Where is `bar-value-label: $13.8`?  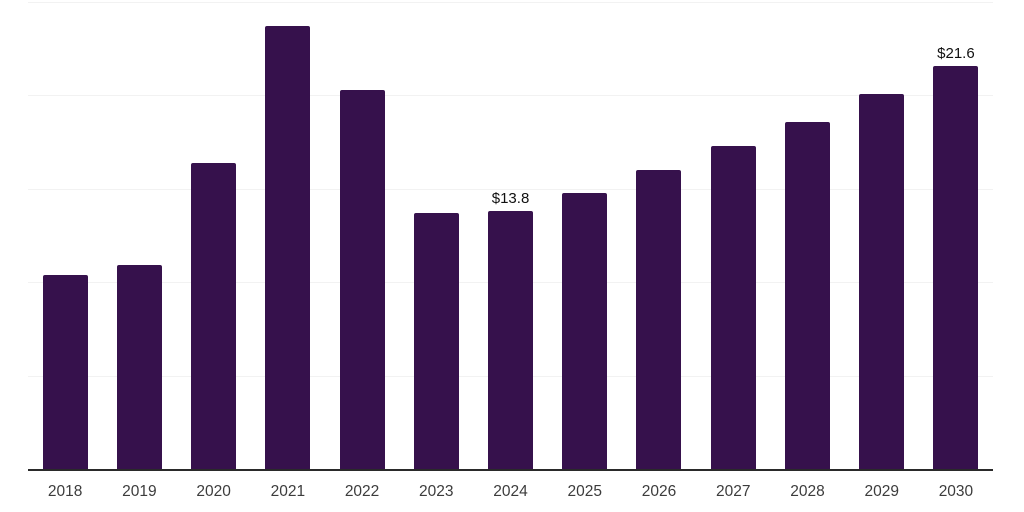 bar-value-label: $13.8 is located at coordinates (510, 199).